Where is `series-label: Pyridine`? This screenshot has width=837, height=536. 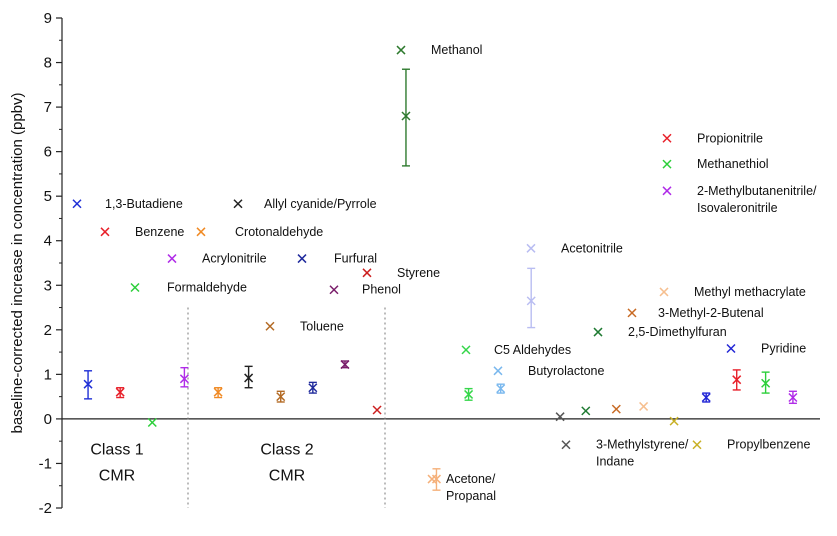
series-label: Pyridine is located at coordinates (783, 349).